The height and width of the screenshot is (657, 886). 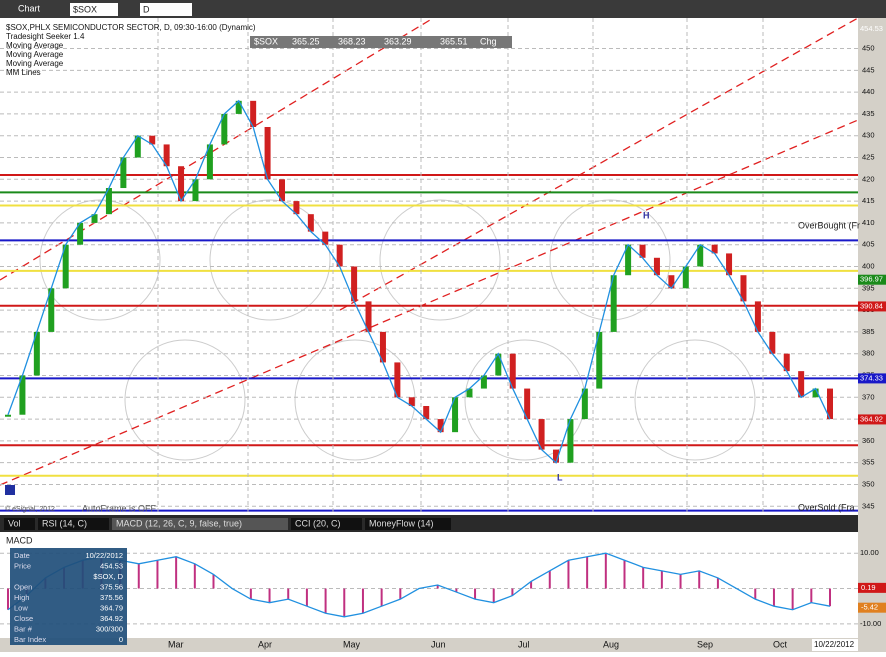 What do you see at coordinates (176, 644) in the screenshot?
I see `month-label: Mar` at bounding box center [176, 644].